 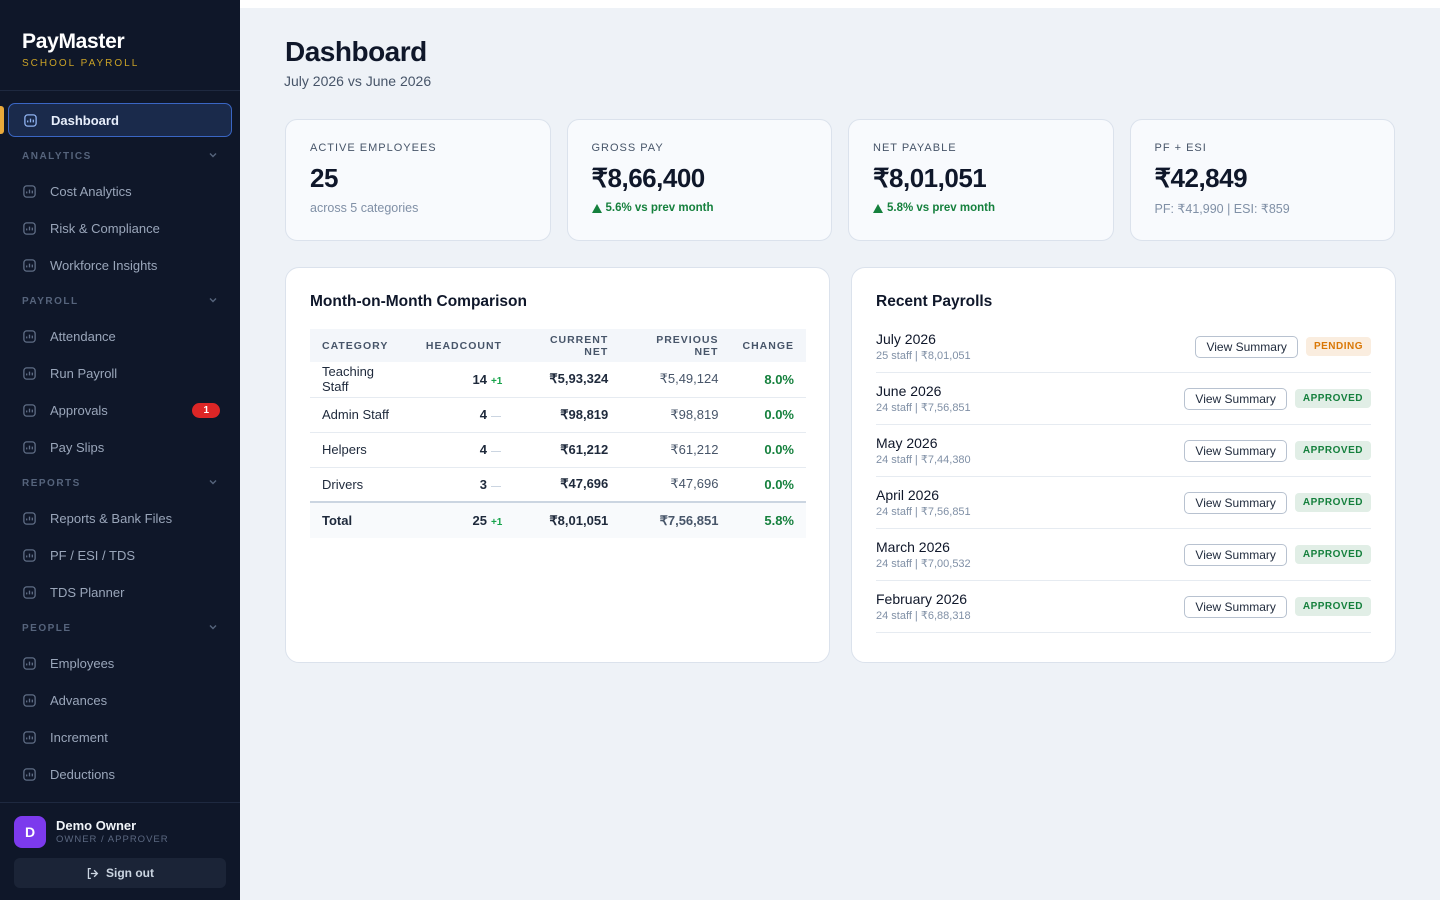 What do you see at coordinates (57, 156) in the screenshot?
I see `section-title: ANALYTICS` at bounding box center [57, 156].